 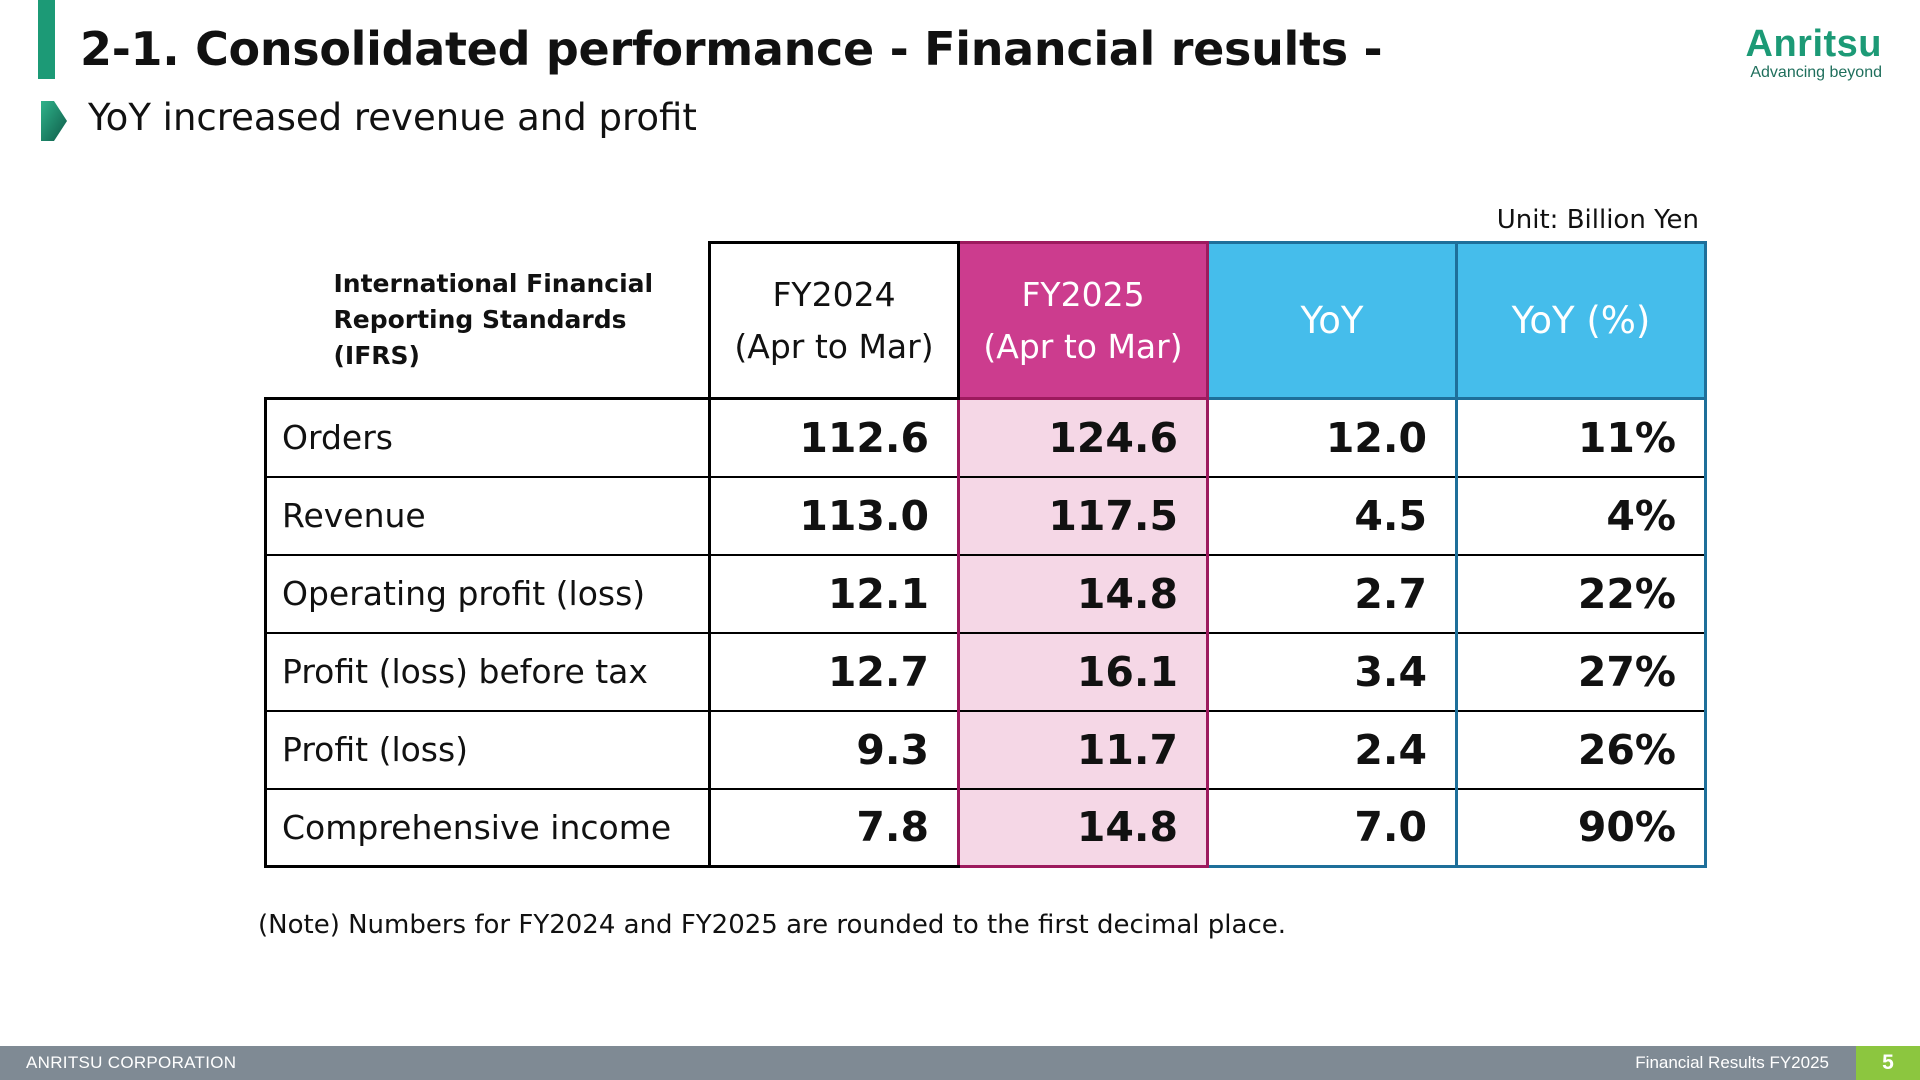 I want to click on value-yoy: 4.5, so click(x=1332, y=515).